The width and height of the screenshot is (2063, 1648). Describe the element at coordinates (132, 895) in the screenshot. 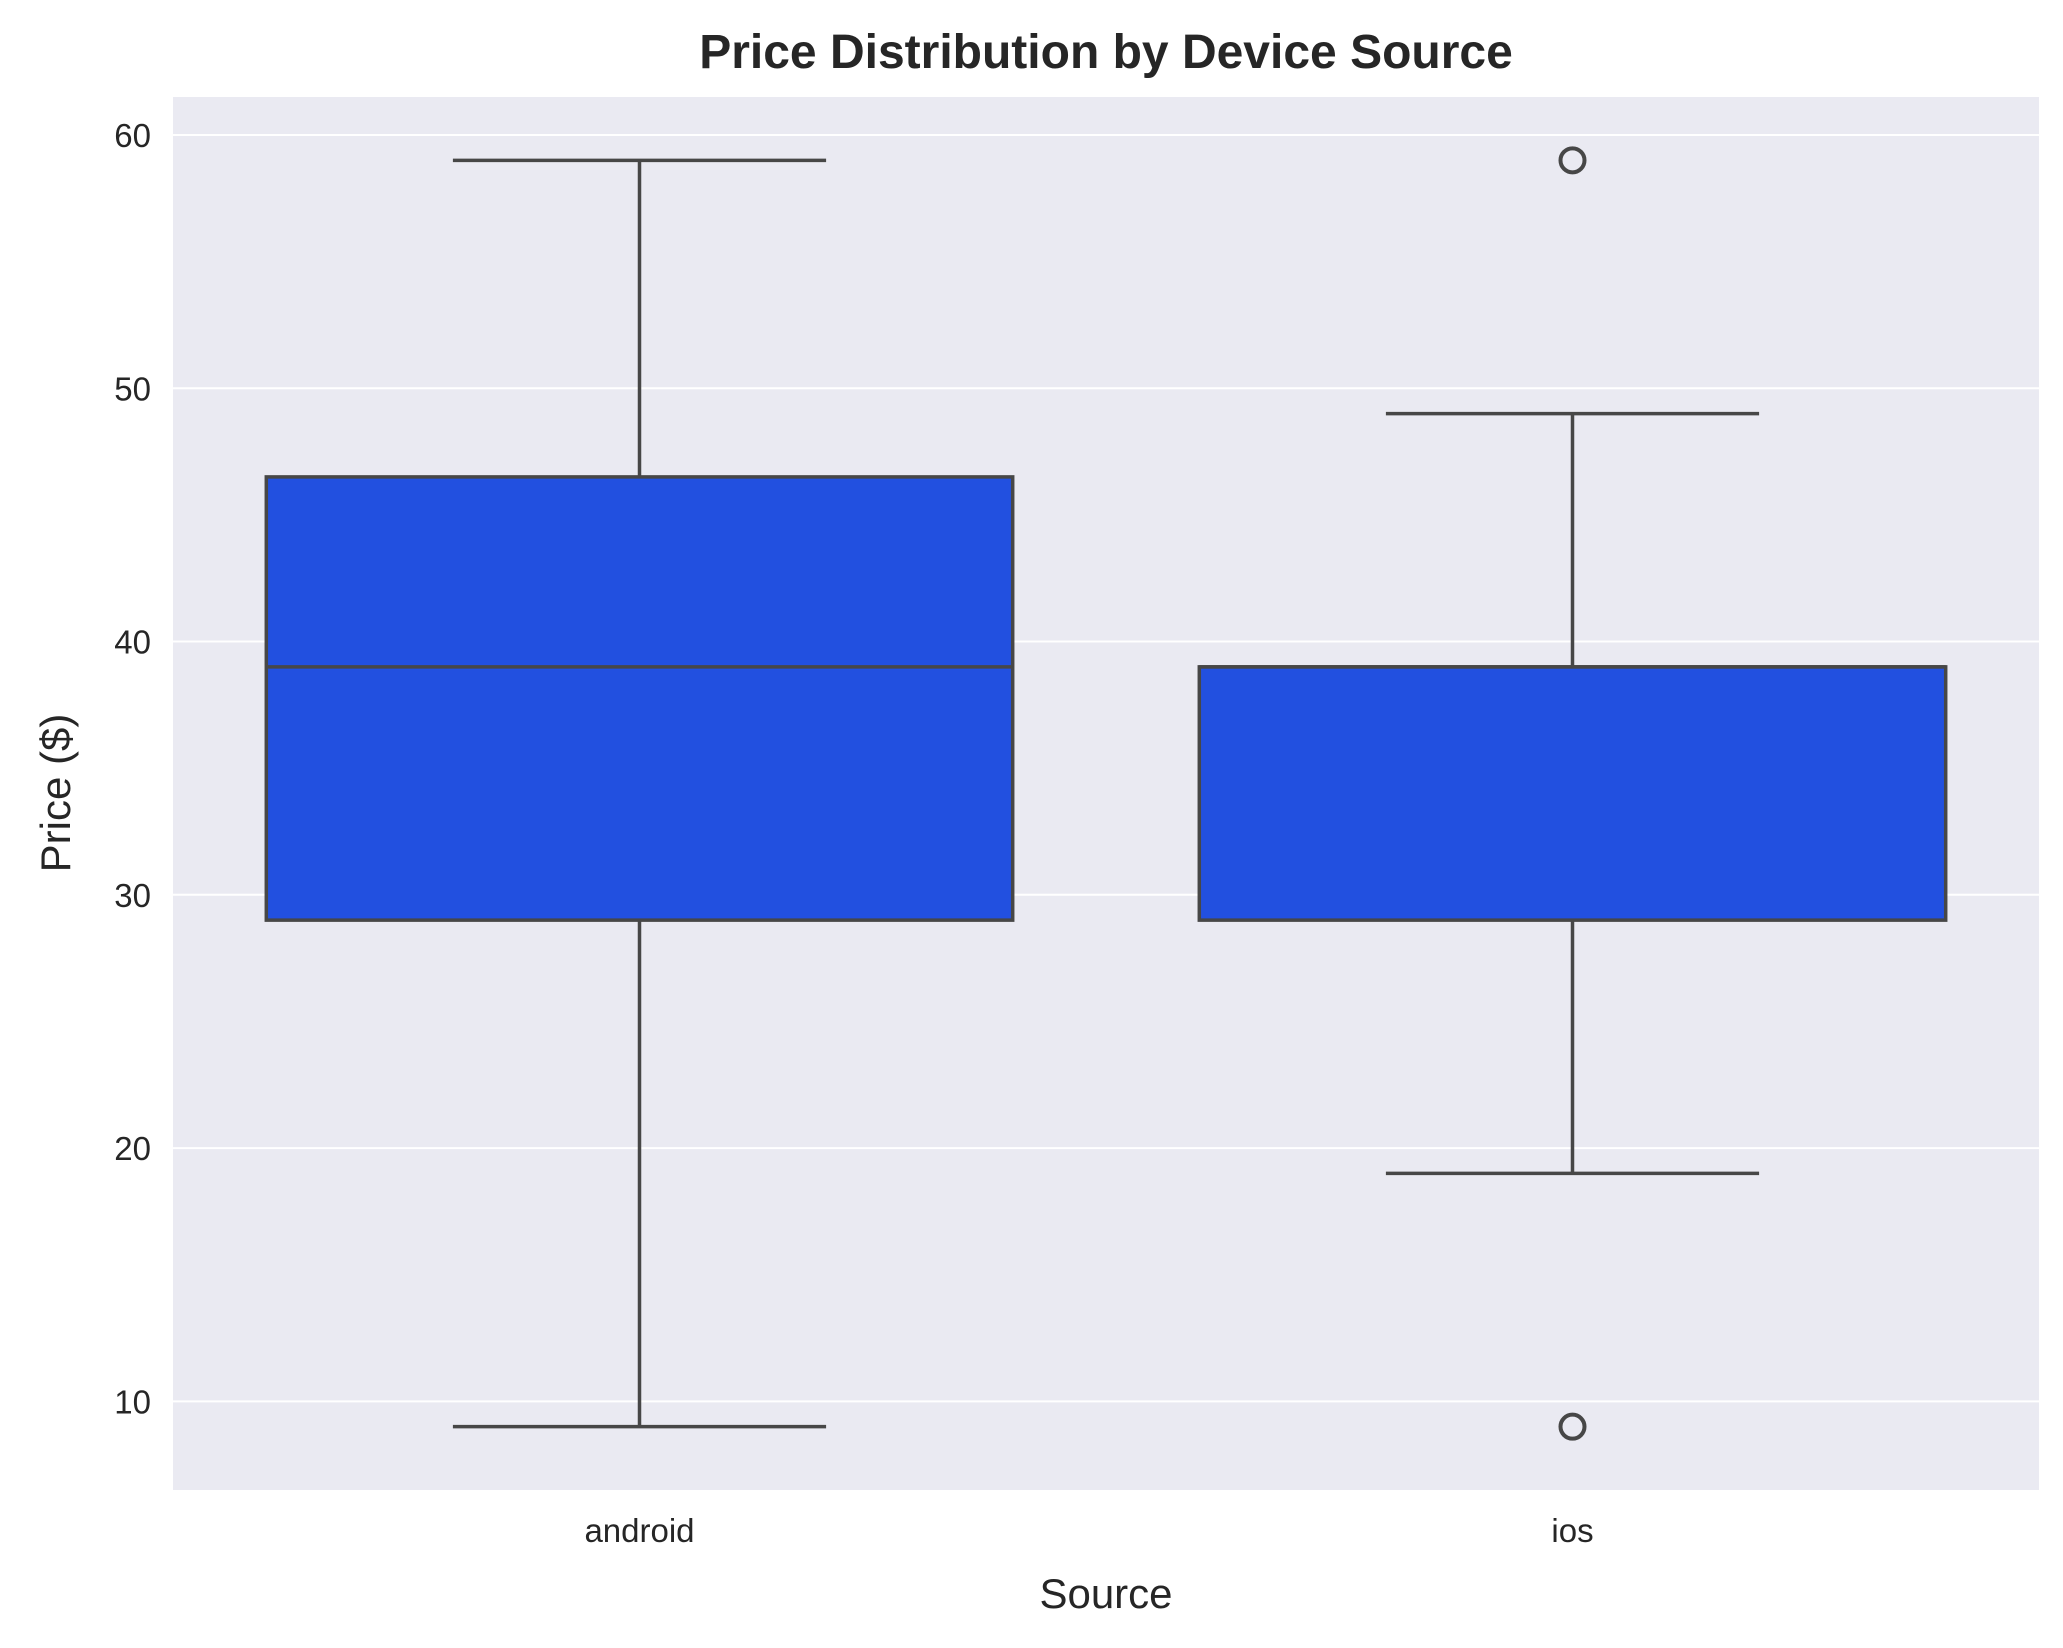

I see `y-tick-label-30: 30` at that location.